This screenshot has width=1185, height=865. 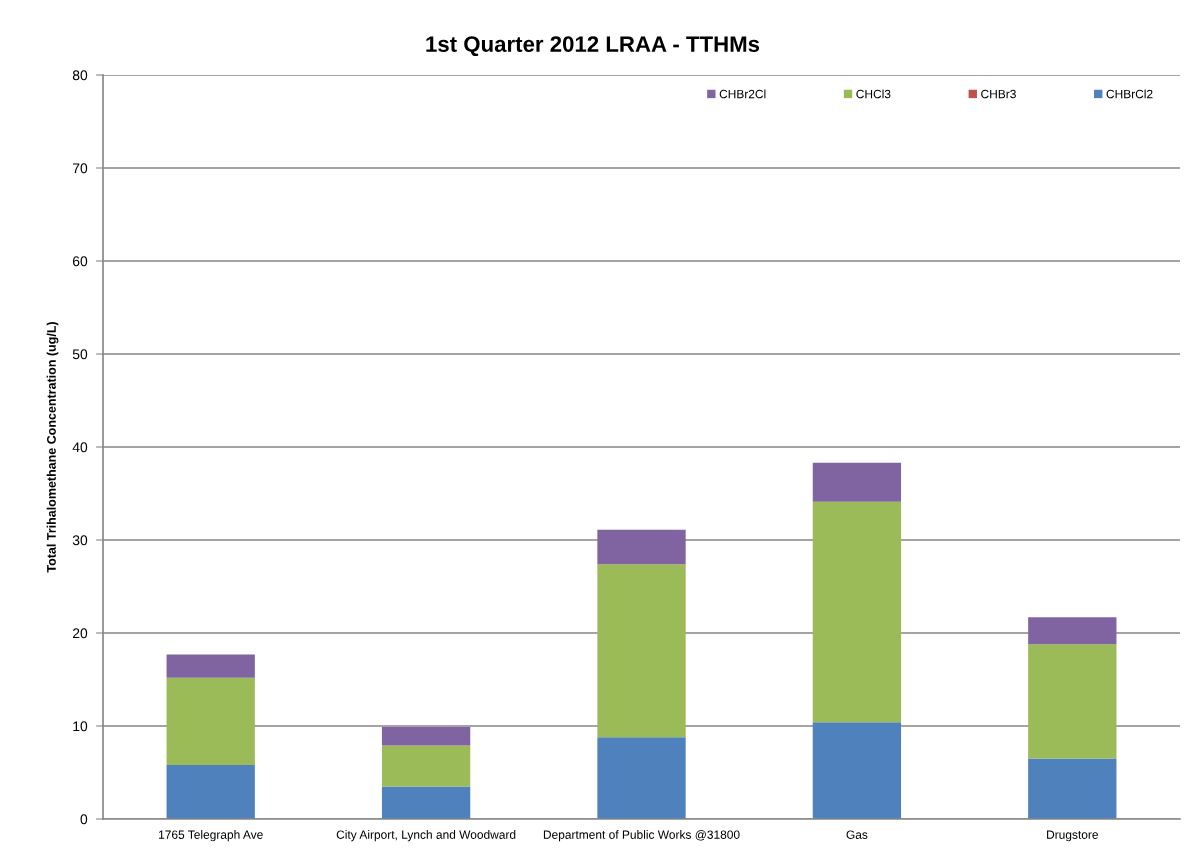 What do you see at coordinates (80, 261) in the screenshot?
I see `y-tick-label: 60` at bounding box center [80, 261].